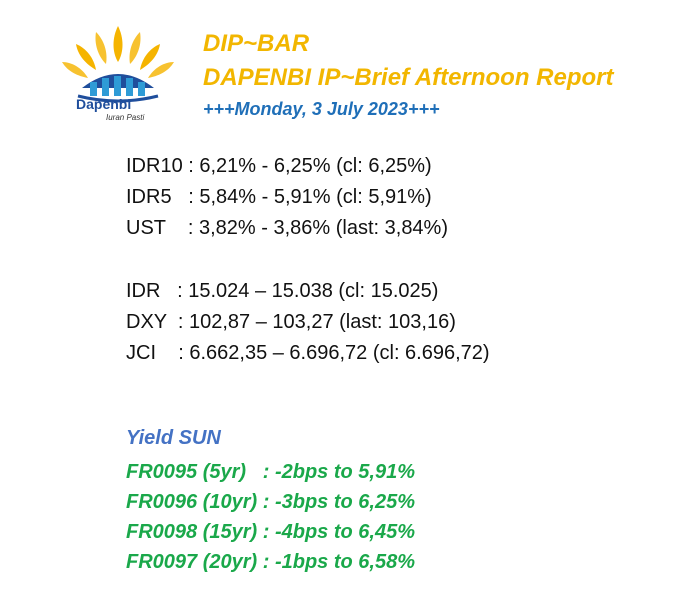 This screenshot has width=673, height=591. I want to click on rate-row: UST : 3,82% - 3,86% (last: 3,84%), so click(287, 228).